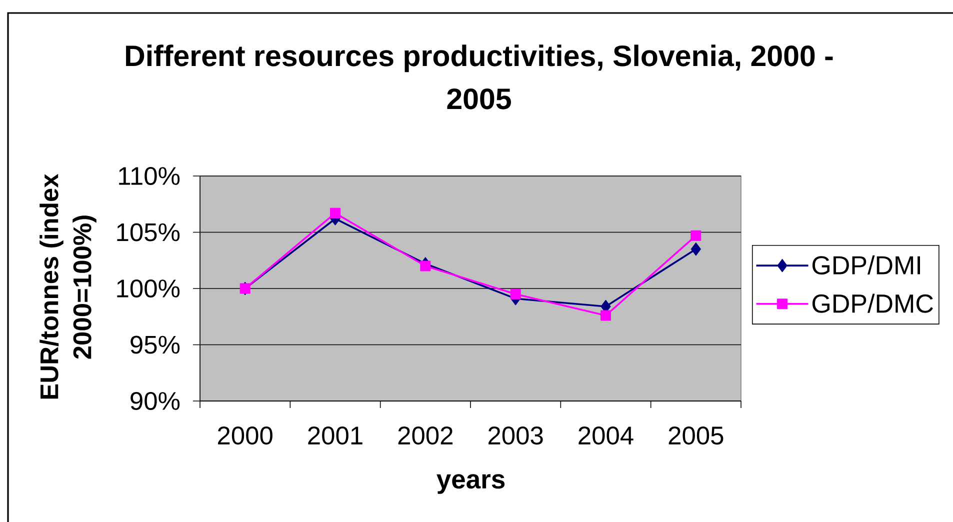 The image size is (953, 522). What do you see at coordinates (148, 288) in the screenshot?
I see `y-tick-label: 100%` at bounding box center [148, 288].